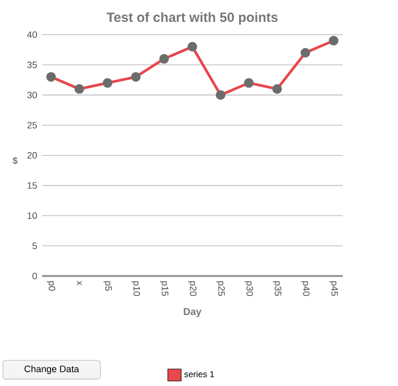 This screenshot has height=386, width=398. I want to click on y-tick-label: 20, so click(32, 155).